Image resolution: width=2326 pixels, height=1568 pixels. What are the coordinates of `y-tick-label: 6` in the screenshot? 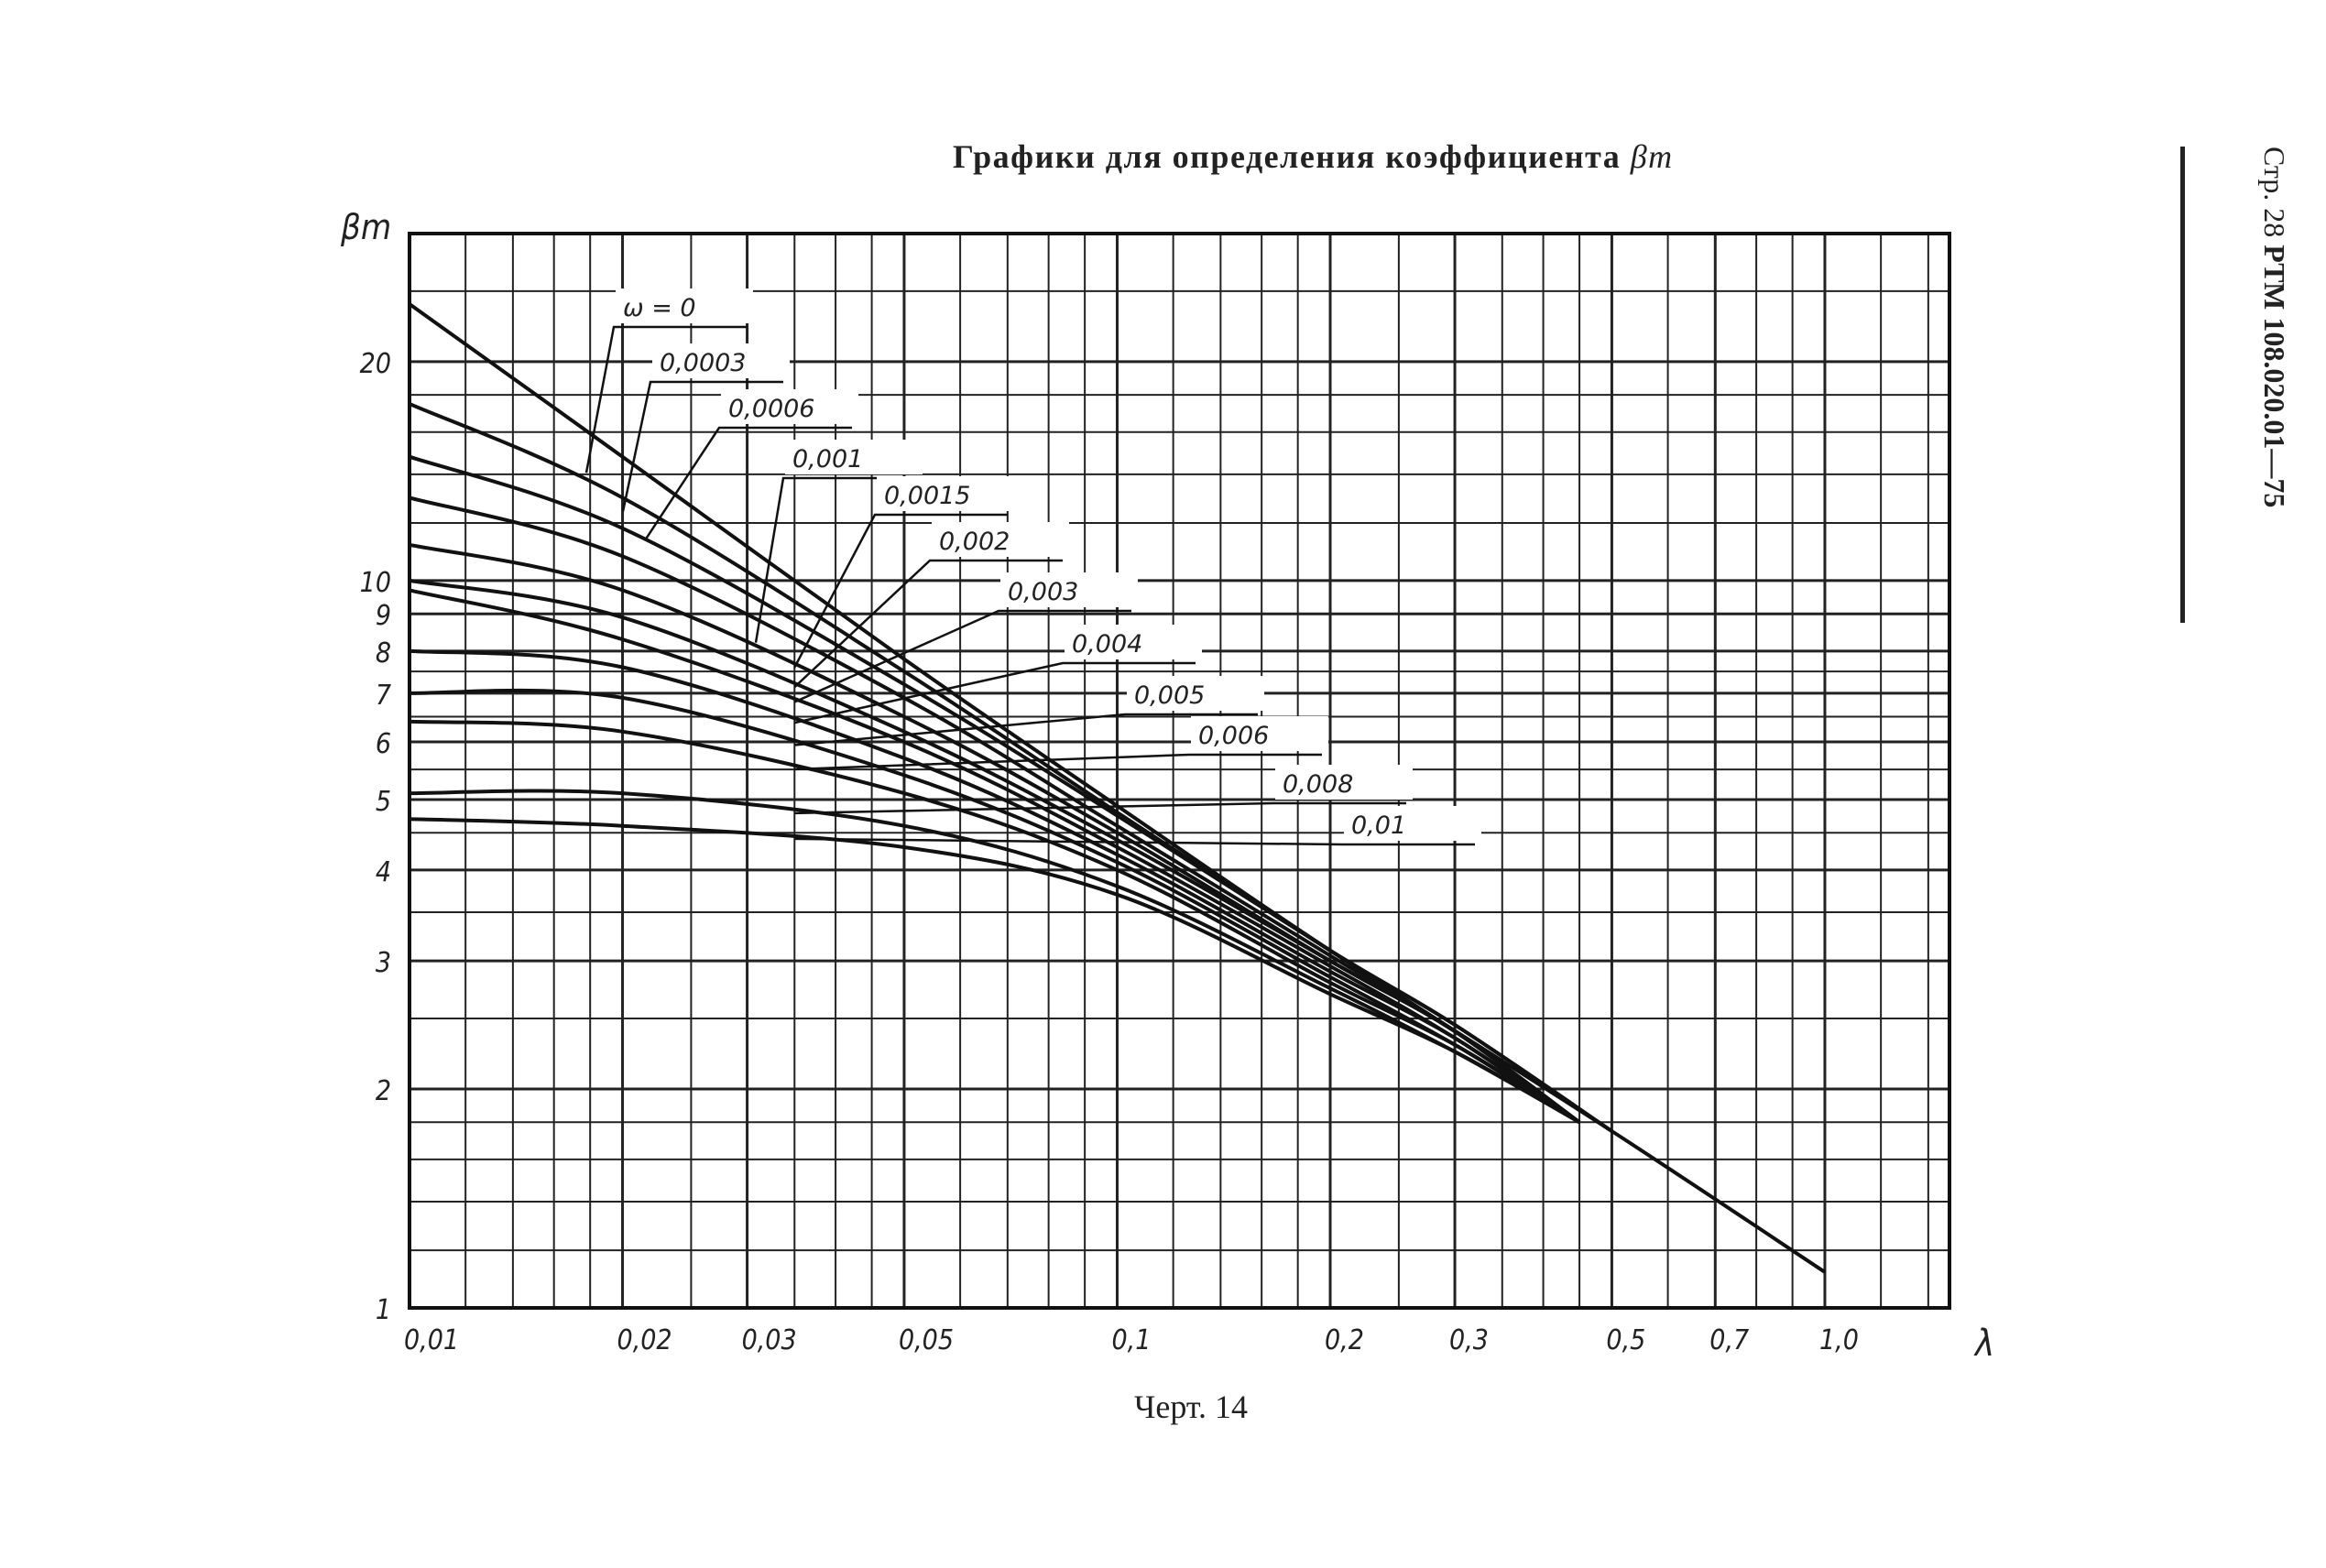 It's located at (384, 744).